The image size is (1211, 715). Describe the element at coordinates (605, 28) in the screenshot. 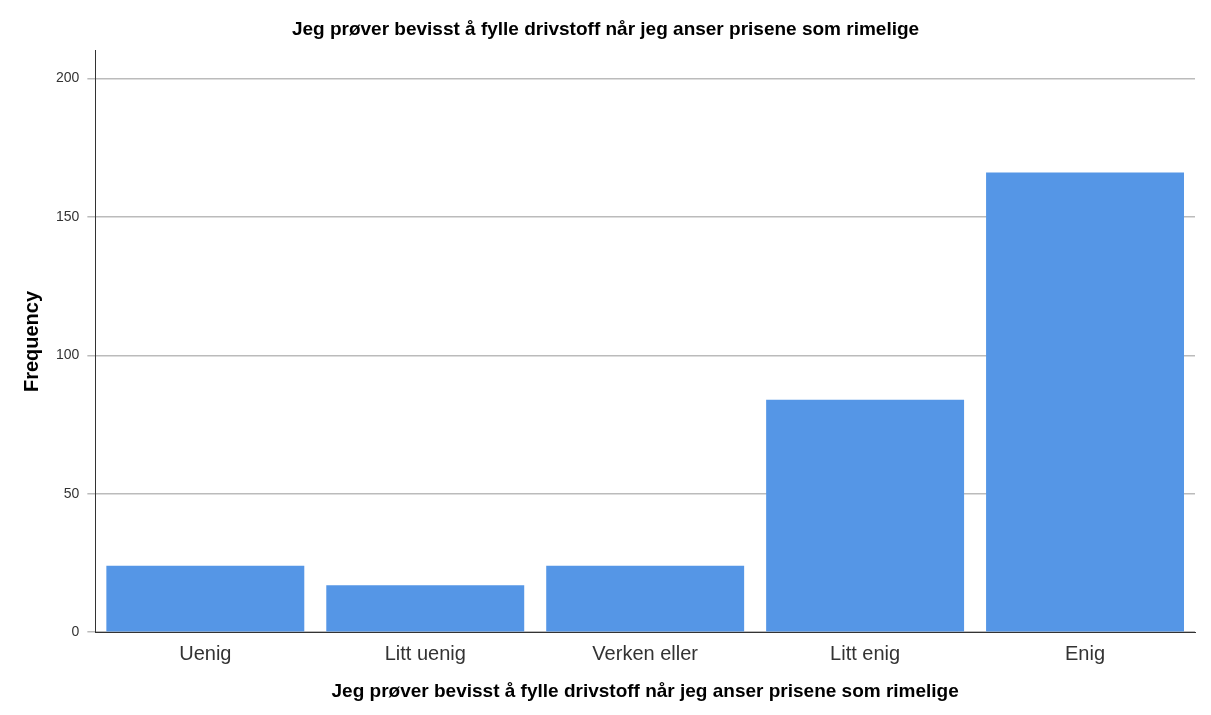

I see `chart-title: Jeg prøver bevisst å fylle drivstoff når jeg anser prisene som rimelige` at that location.